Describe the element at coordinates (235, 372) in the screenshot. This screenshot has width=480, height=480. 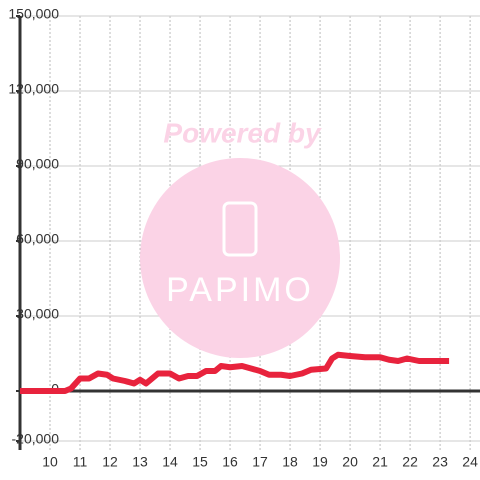
I see `line` at that location.